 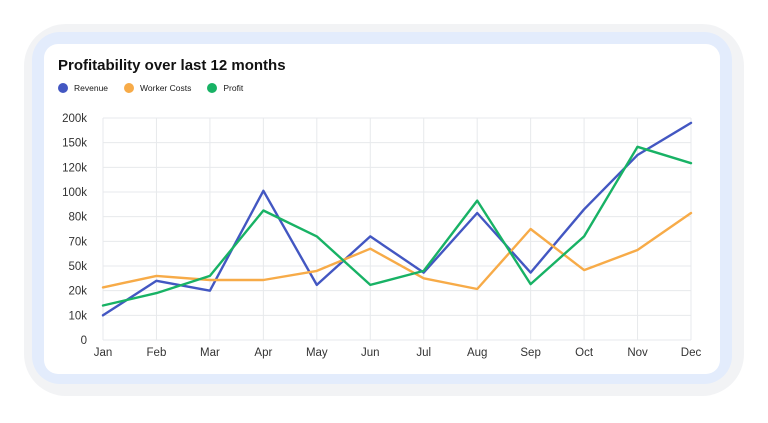 I want to click on y-tick-label: 70k, so click(x=77, y=242).